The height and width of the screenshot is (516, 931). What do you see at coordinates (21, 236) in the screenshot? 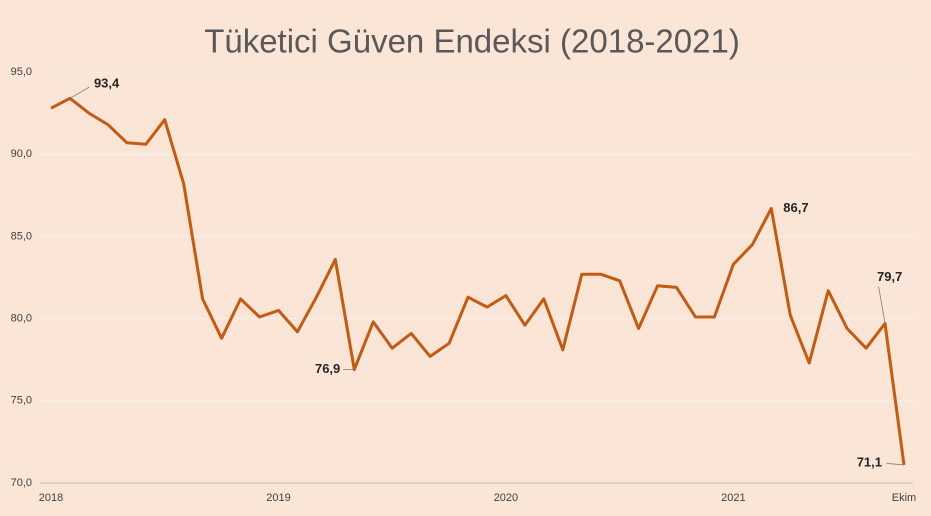
I see `y-tick-label: 85,0` at bounding box center [21, 236].